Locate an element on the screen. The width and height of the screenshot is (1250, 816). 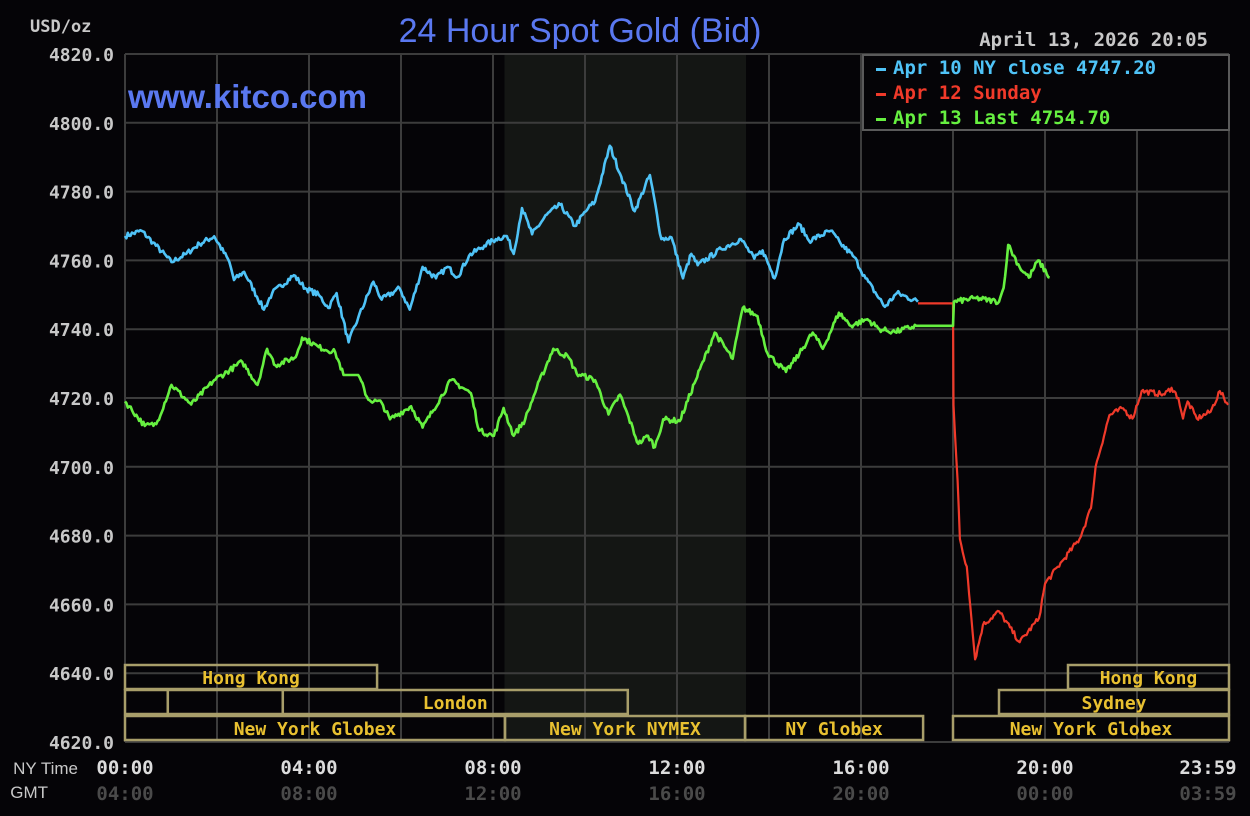
session-box: London is located at coordinates (455, 702).